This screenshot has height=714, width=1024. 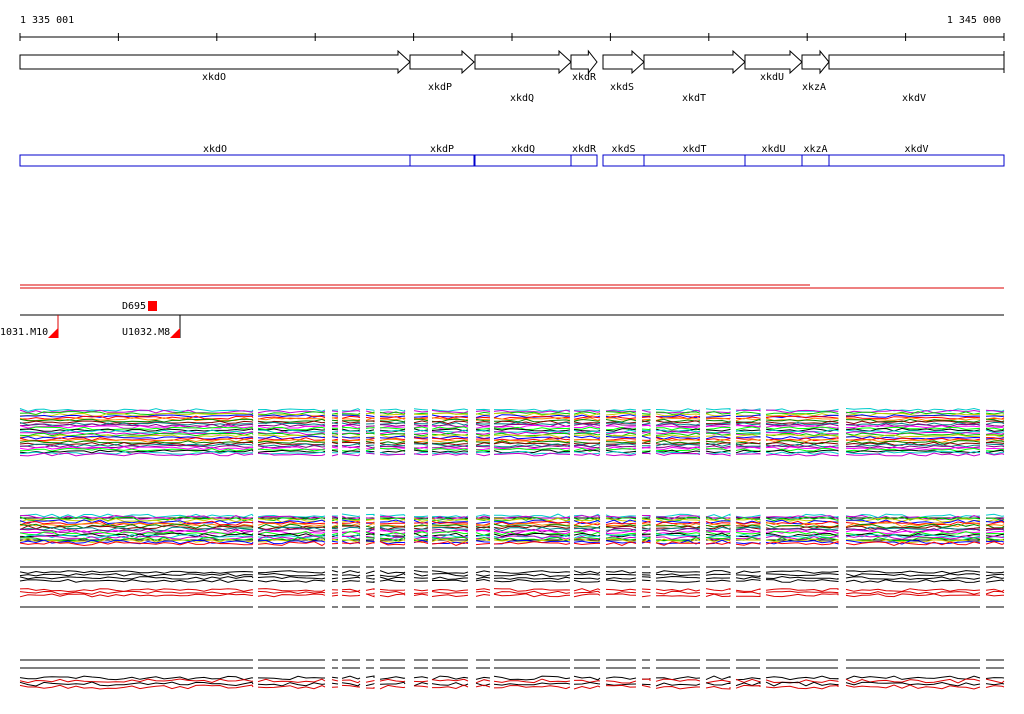 I want to click on gene-box-label: xkdT, so click(x=694, y=149).